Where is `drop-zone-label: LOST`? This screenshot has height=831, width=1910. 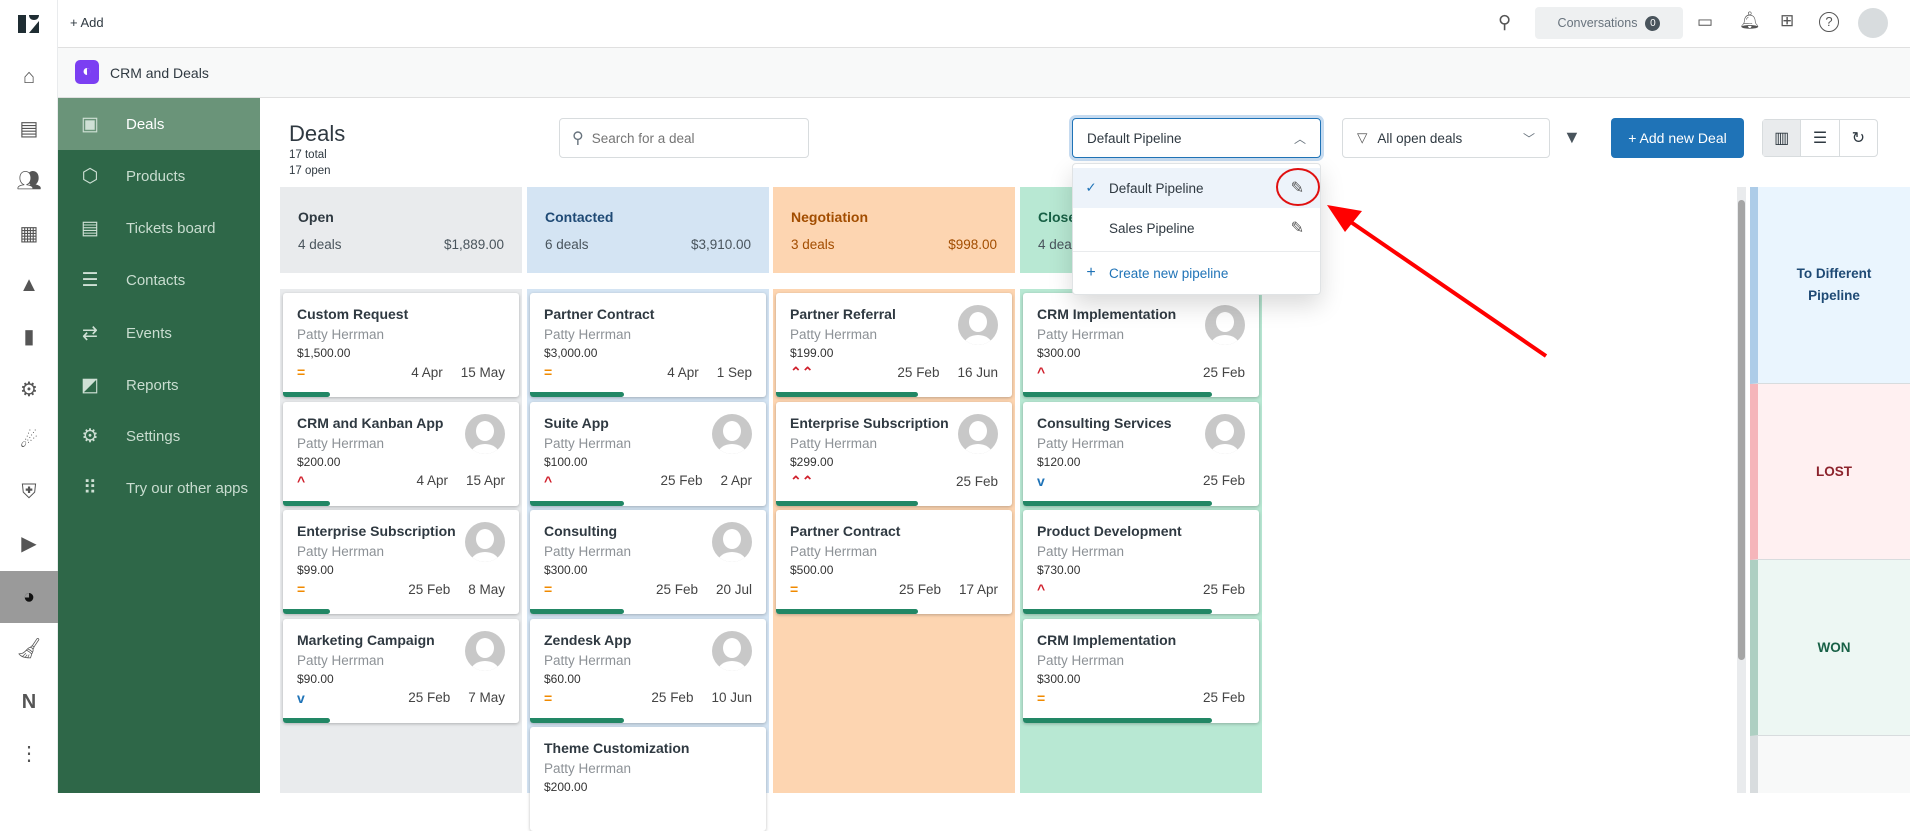
drop-zone-label: LOST is located at coordinates (1834, 471).